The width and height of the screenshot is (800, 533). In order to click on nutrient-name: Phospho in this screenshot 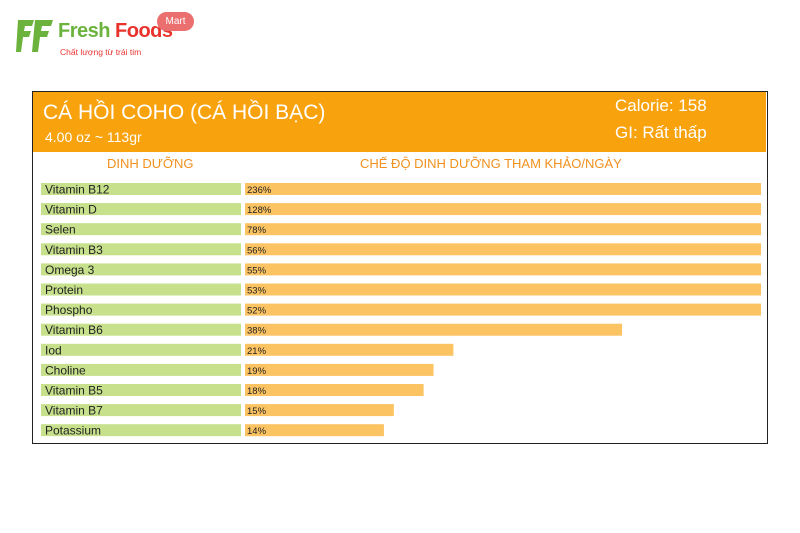, I will do `click(69, 310)`.